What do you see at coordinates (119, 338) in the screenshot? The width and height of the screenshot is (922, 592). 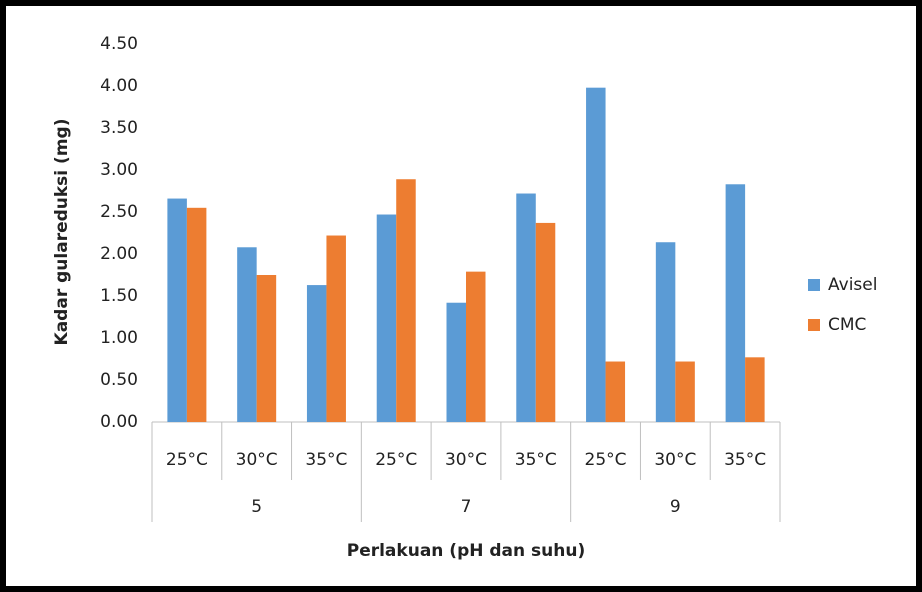 I see `y-tick-label: 1.00` at bounding box center [119, 338].